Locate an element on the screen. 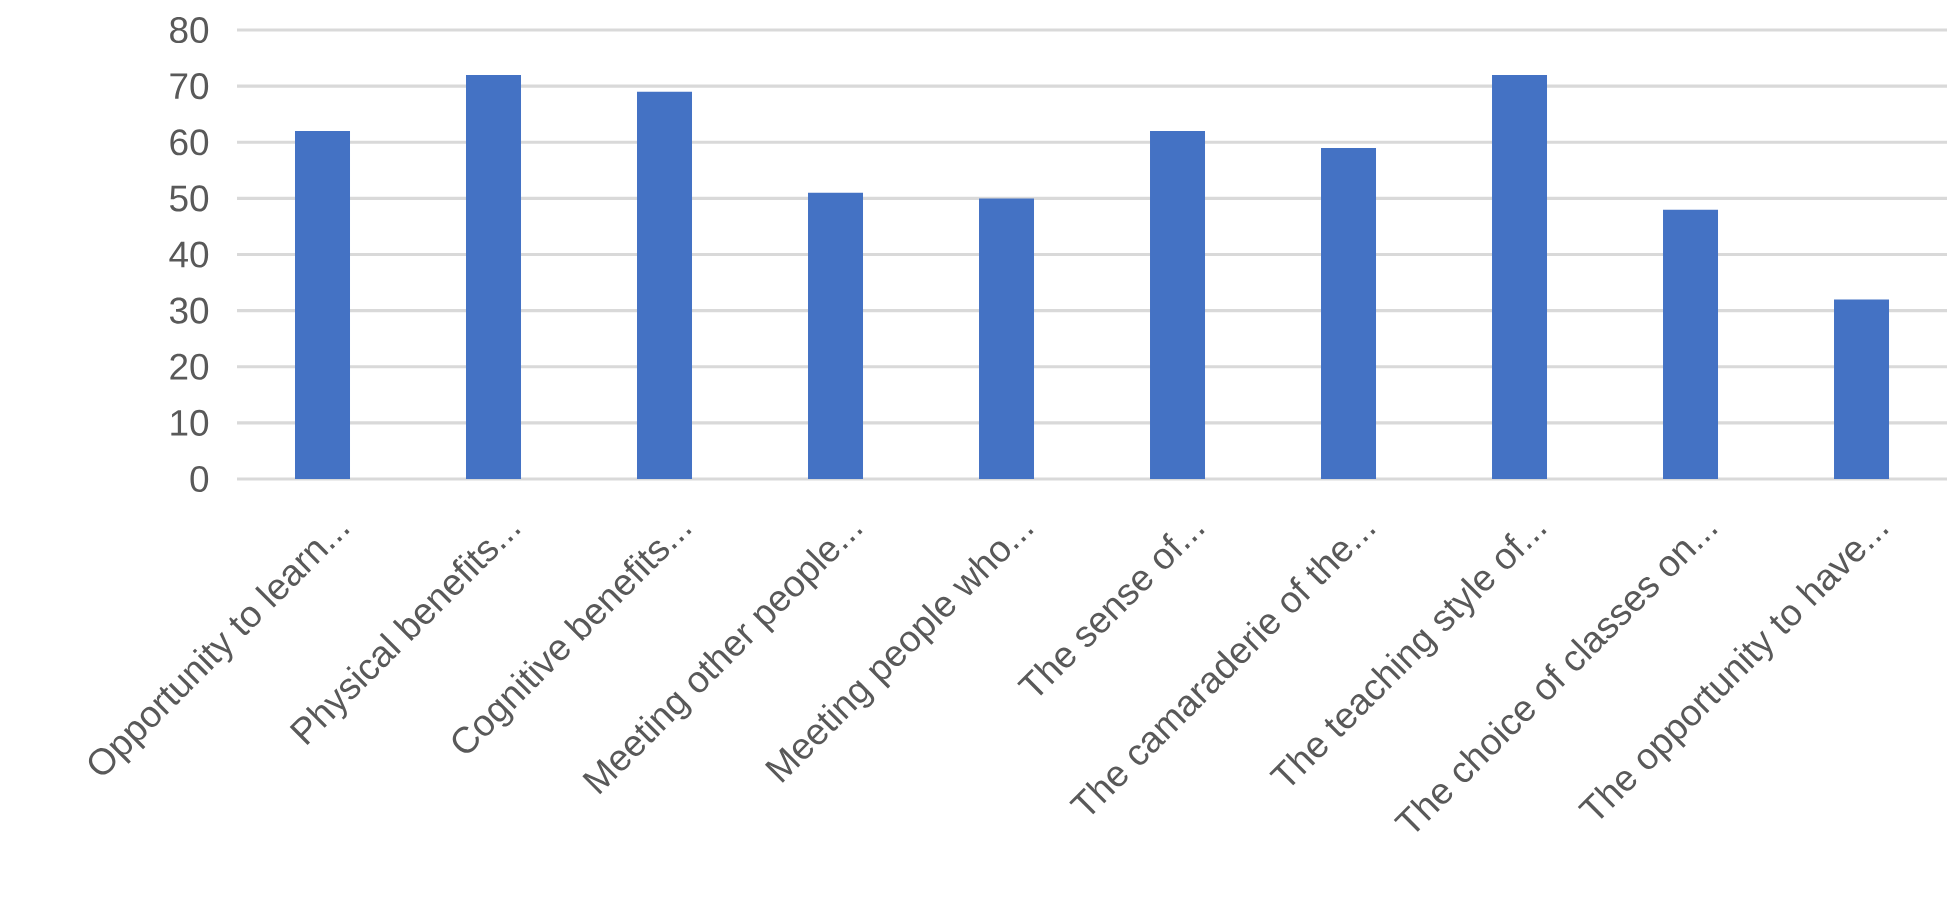 The width and height of the screenshot is (1957, 905). y-tick-label: 70 is located at coordinates (189, 86).